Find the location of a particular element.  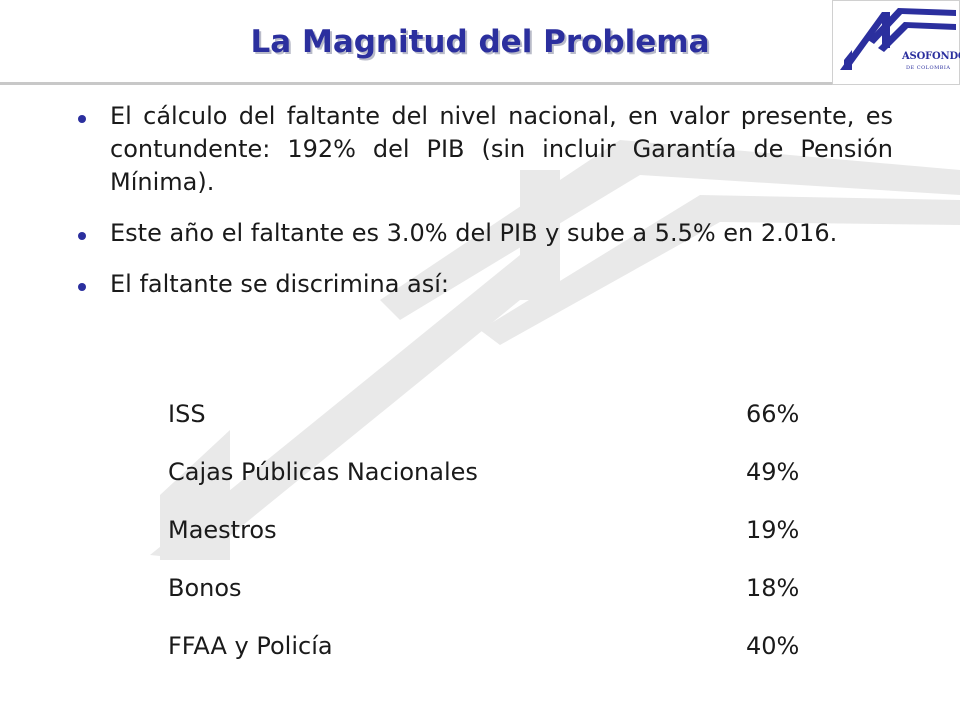

breakdown-row: Maestros 19% is located at coordinates (498, 539).